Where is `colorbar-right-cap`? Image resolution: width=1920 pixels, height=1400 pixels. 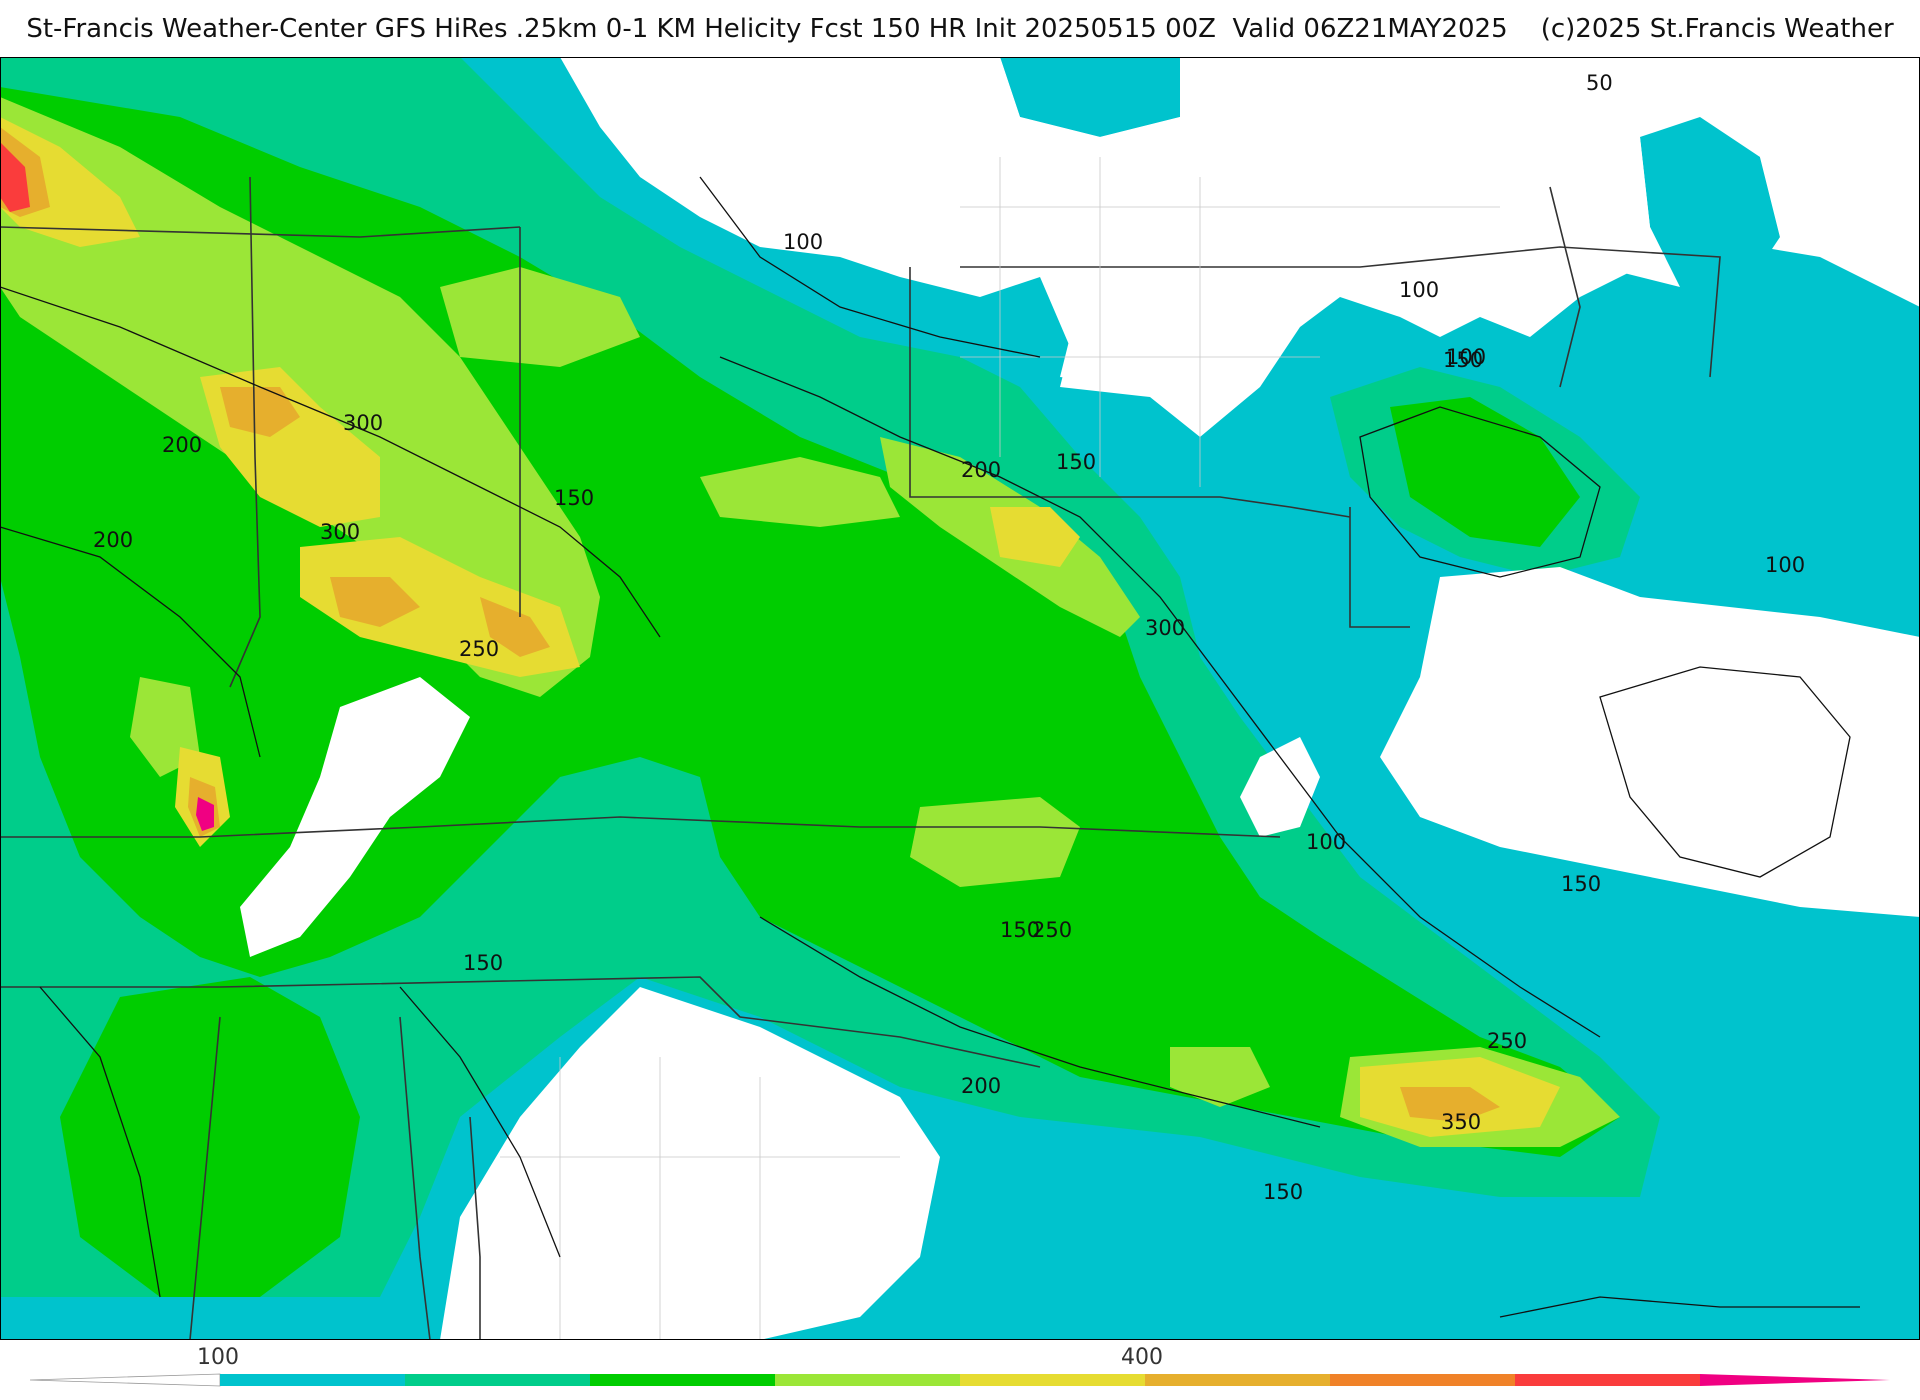 colorbar-right-cap is located at coordinates (1795, 1380).